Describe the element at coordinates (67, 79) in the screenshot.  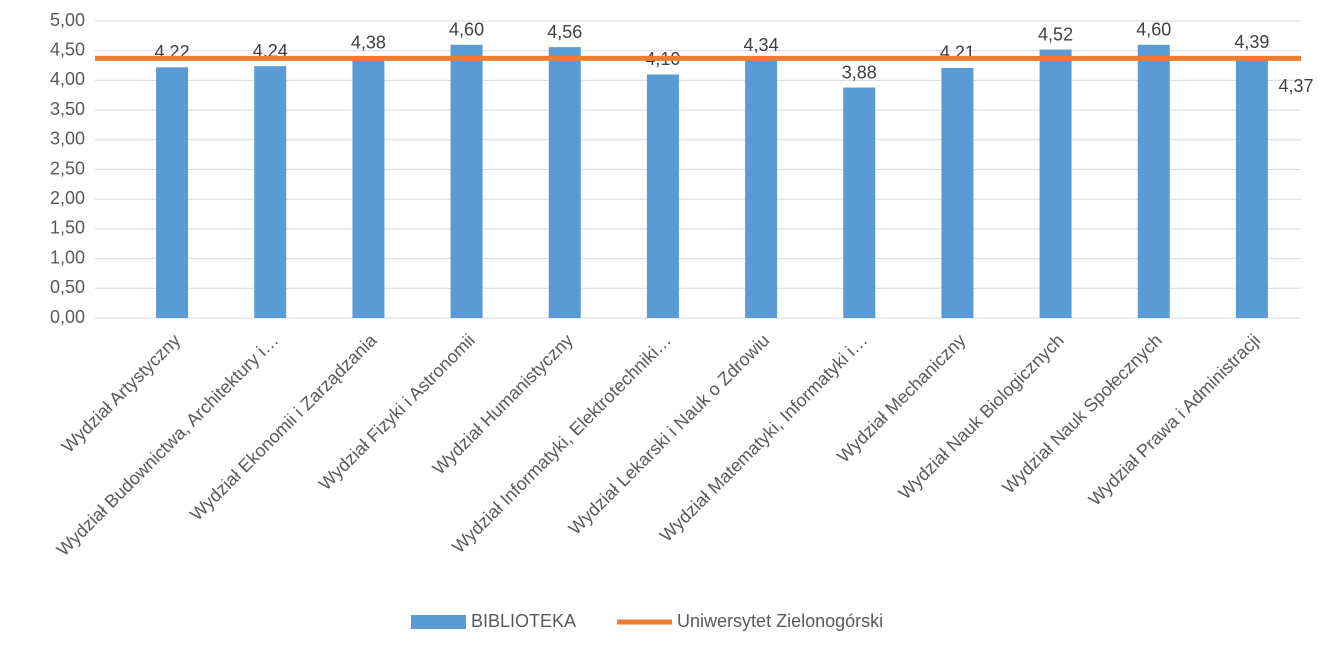
I see `y-tick-label: 4,00` at that location.